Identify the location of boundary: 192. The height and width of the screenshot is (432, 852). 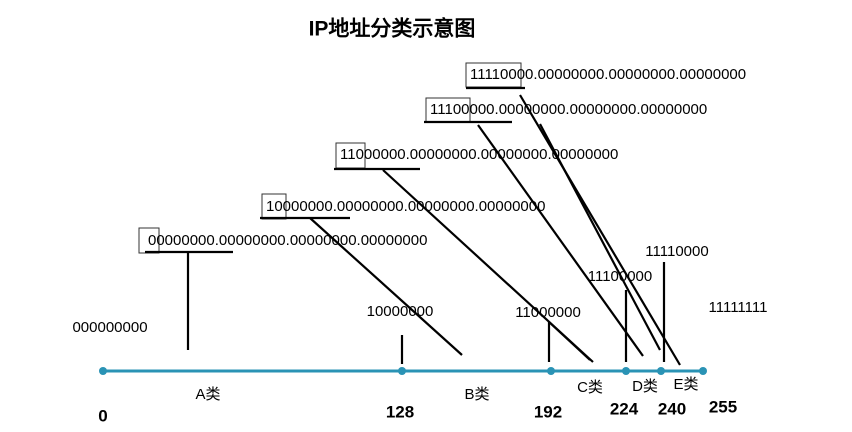
(548, 411).